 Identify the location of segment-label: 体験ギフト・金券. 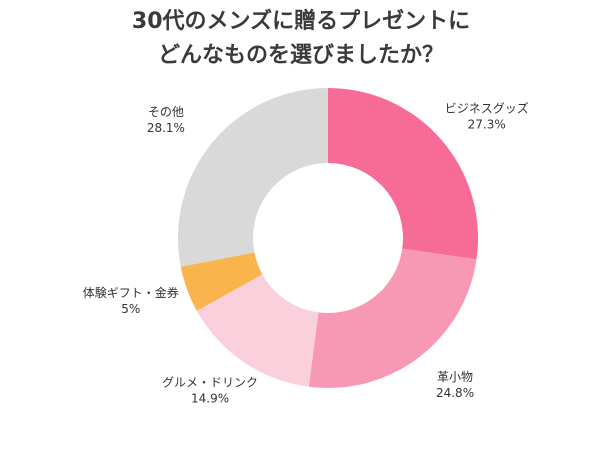
(131, 292).